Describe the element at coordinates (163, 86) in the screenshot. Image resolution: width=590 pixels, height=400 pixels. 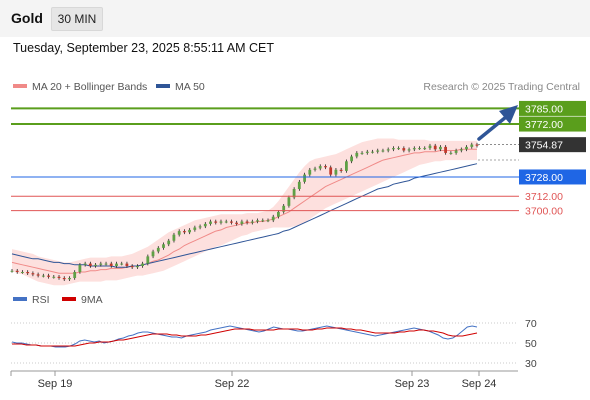
I see `ma50-legend-swatch` at that location.